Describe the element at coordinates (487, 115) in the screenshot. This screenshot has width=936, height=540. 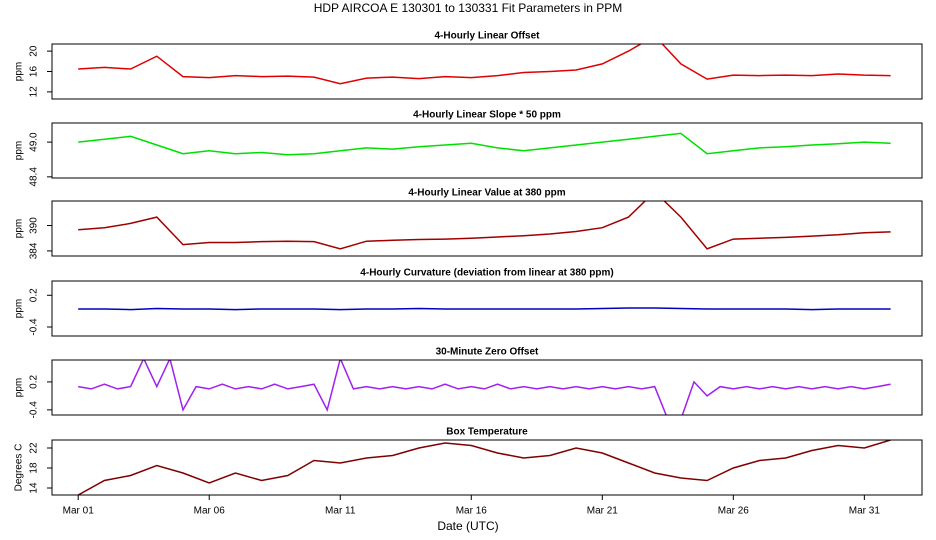
I see `panel-title: 4-Hourly Linear Slope * 50 ppm` at that location.